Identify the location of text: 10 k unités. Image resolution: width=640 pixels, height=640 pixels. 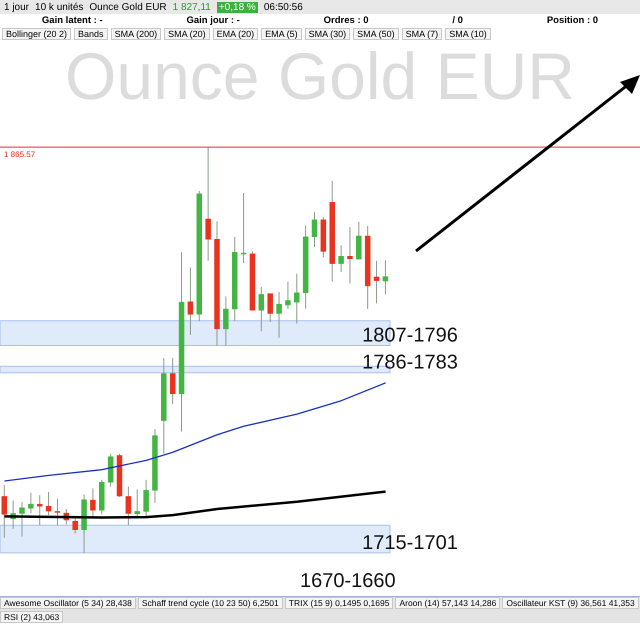
(59, 7).